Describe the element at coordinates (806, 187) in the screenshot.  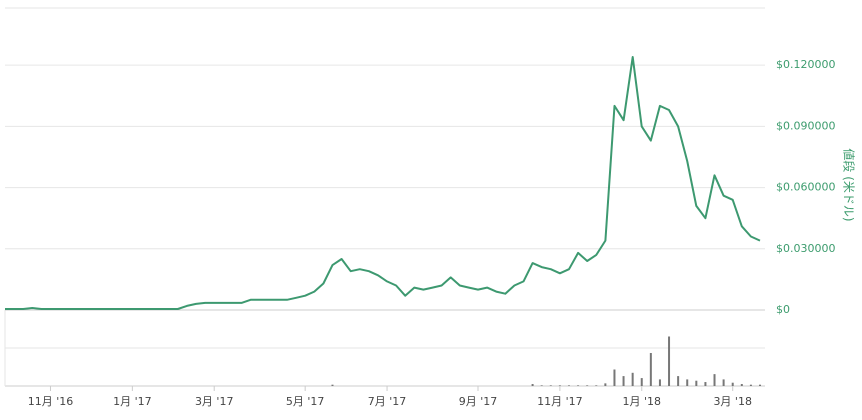
I see `y-tick-label: $0.060000` at that location.